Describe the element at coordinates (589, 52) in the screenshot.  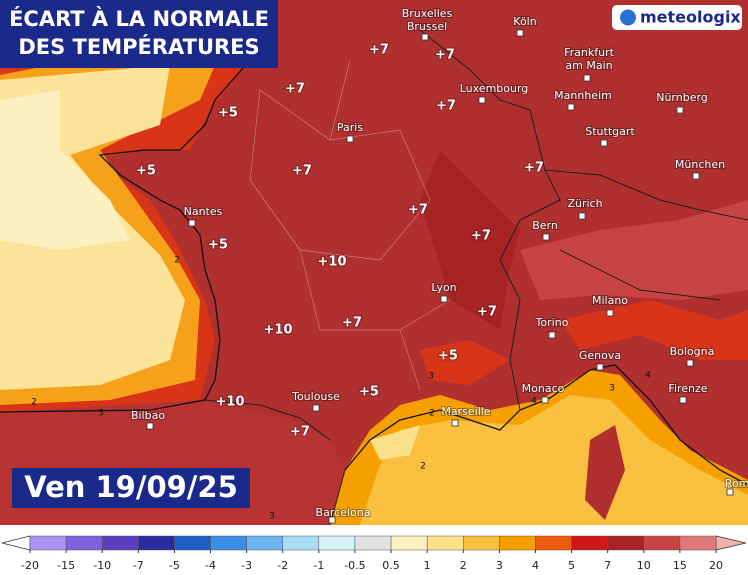
I see `city-label: Frankfurt` at that location.